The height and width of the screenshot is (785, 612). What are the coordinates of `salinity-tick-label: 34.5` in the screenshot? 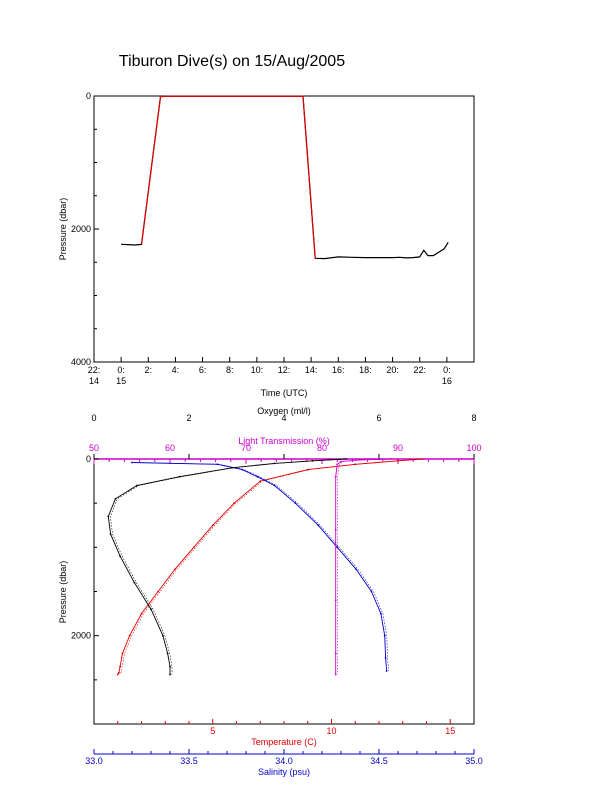 It's located at (379, 761).